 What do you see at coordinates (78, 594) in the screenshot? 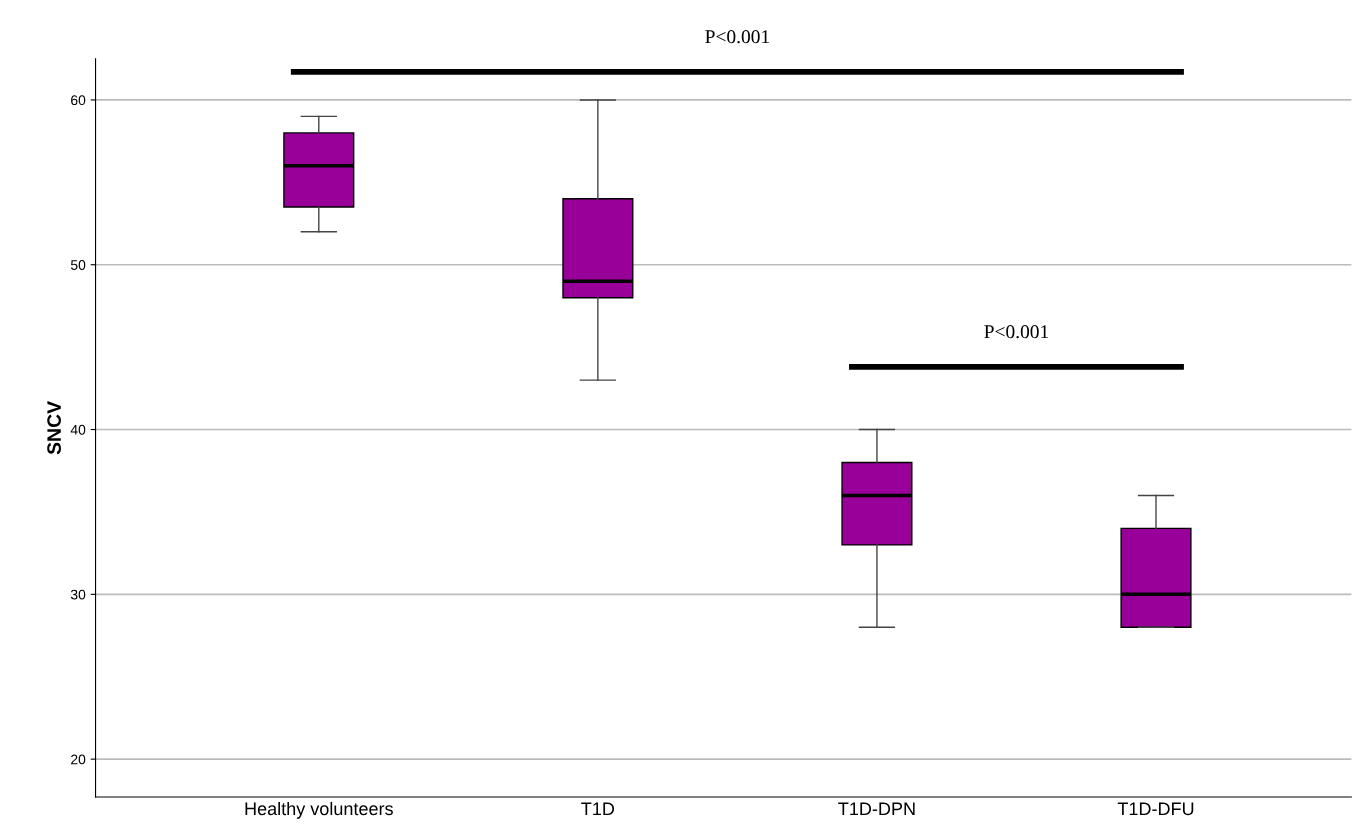
I see `y-tick-label: 30` at bounding box center [78, 594].